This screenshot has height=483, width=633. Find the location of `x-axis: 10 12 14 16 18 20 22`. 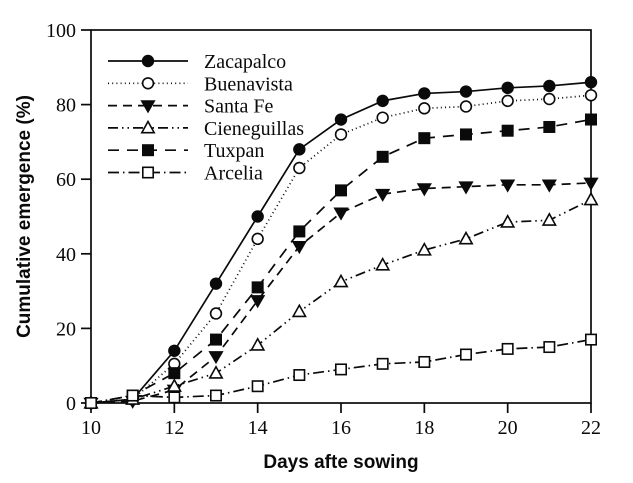

x-axis: 10 12 14 16 18 20 22 is located at coordinates (341, 421).